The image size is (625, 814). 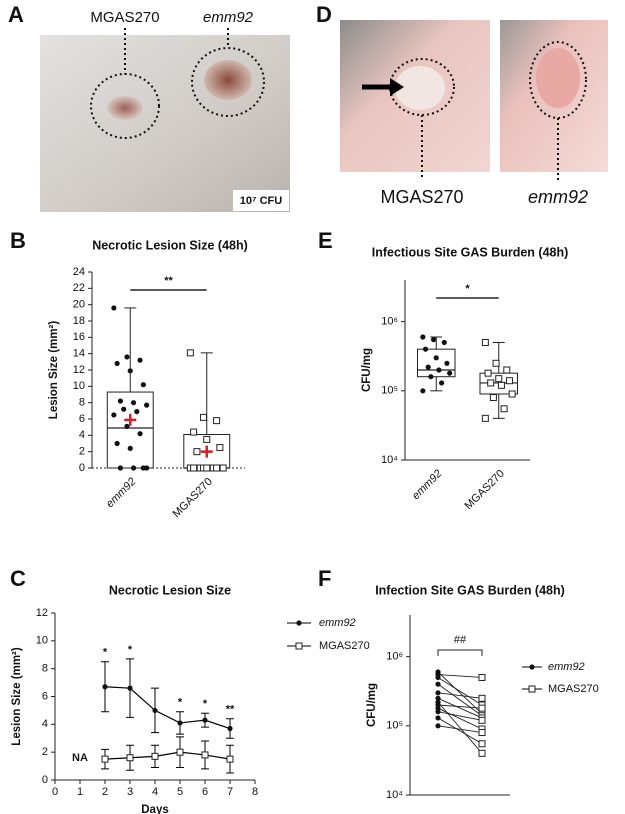 What do you see at coordinates (168, 281) in the screenshot?
I see `significance-label: **` at bounding box center [168, 281].